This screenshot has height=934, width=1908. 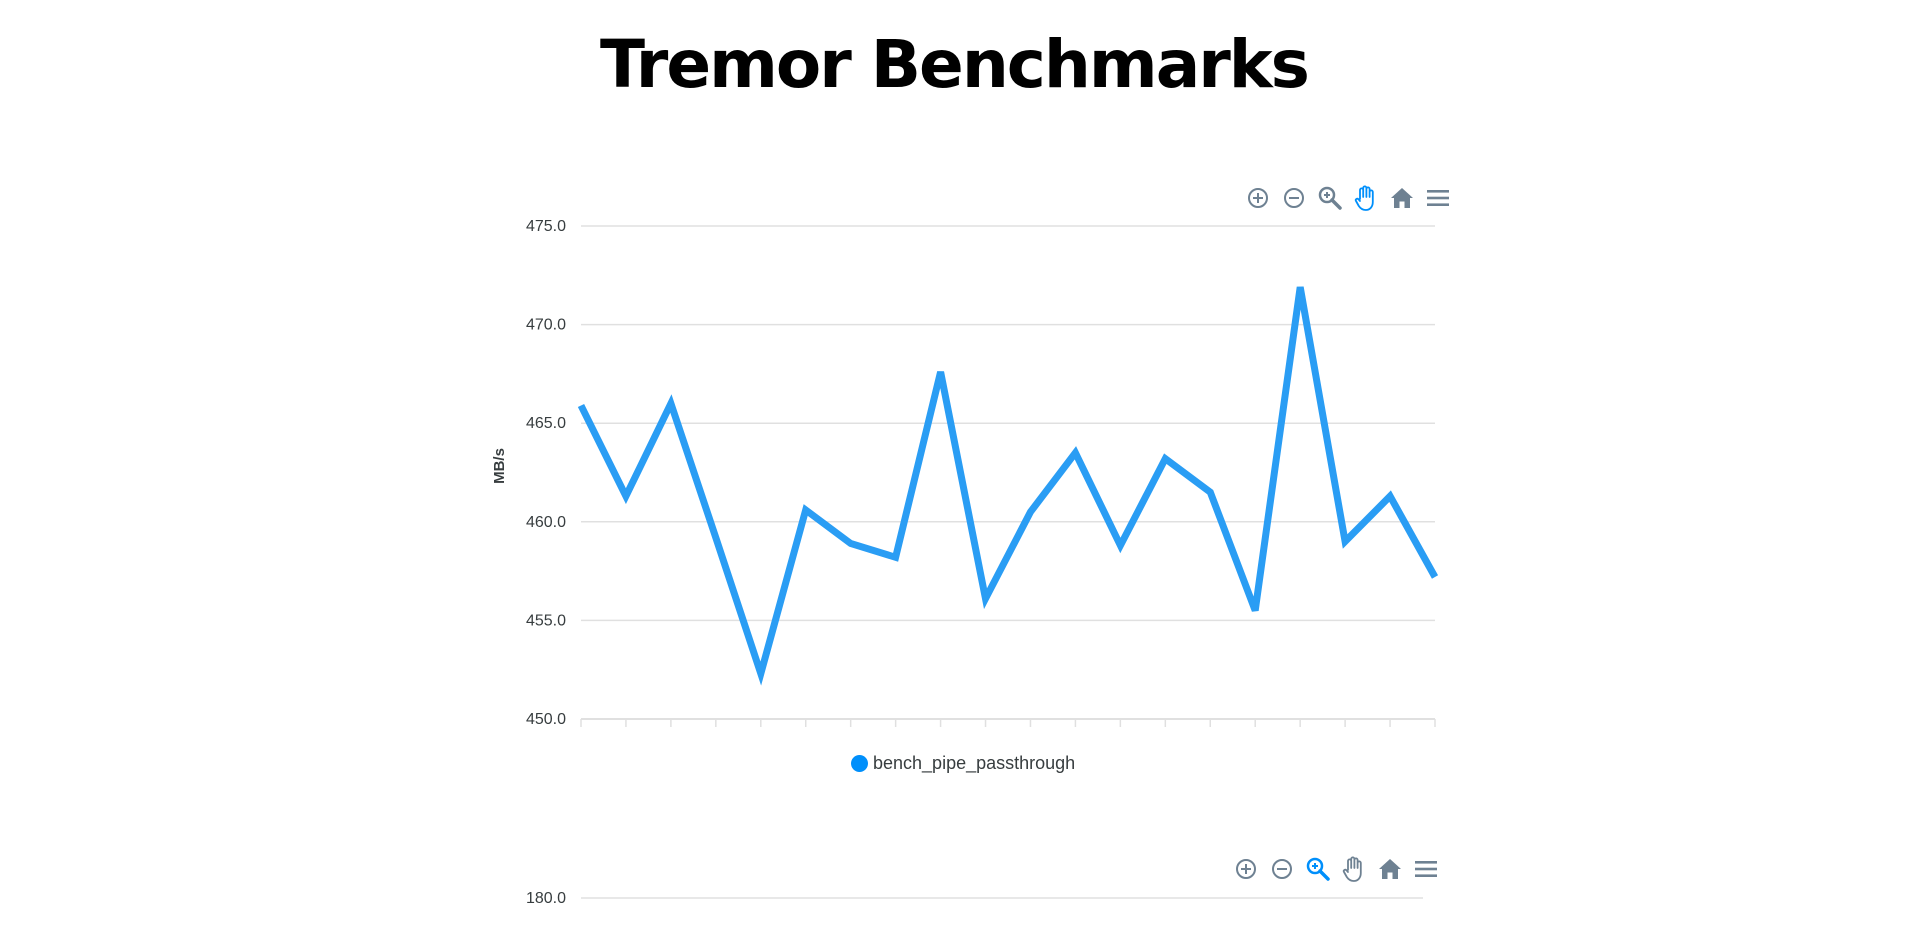 I want to click on chart1-toolbar, so click(x=1348, y=198).